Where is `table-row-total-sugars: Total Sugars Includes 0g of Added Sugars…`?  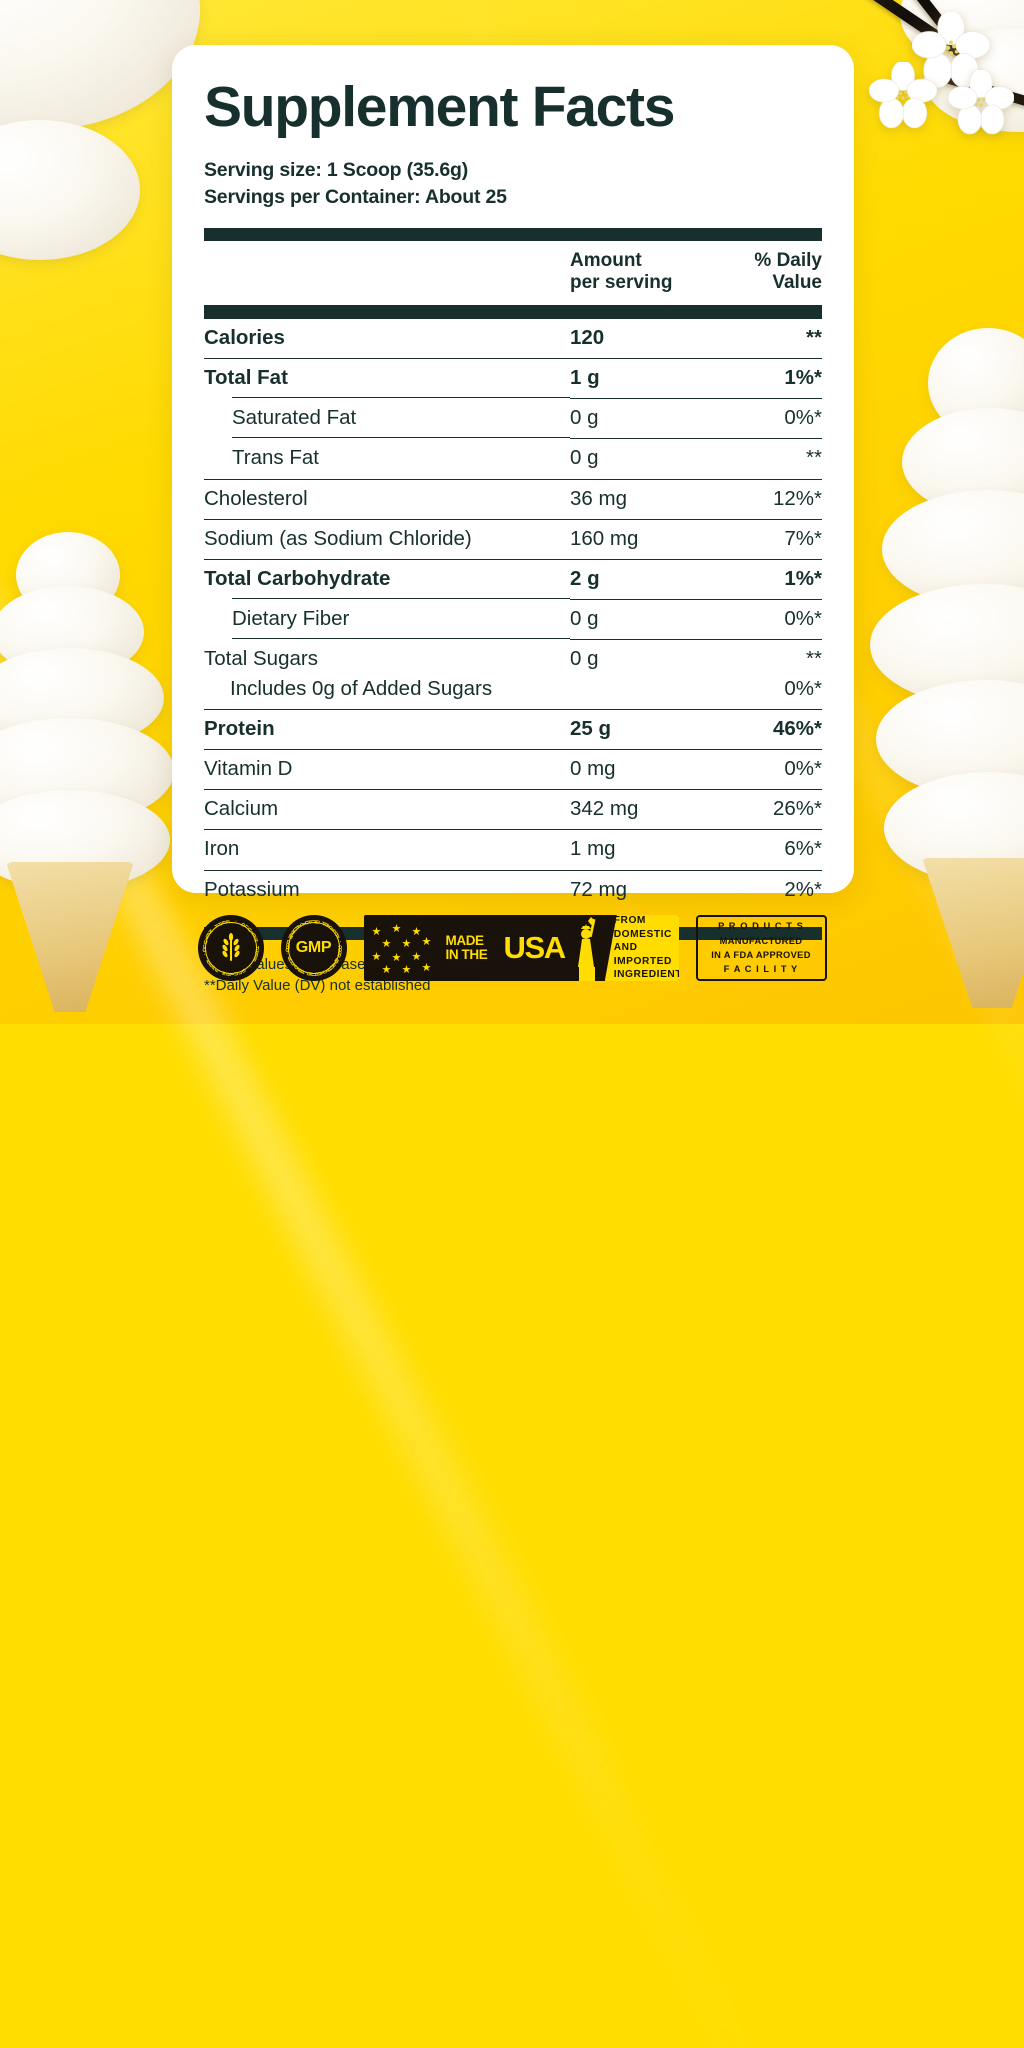 table-row-total-sugars: Total Sugars Includes 0g of Added Sugars… is located at coordinates (513, 674).